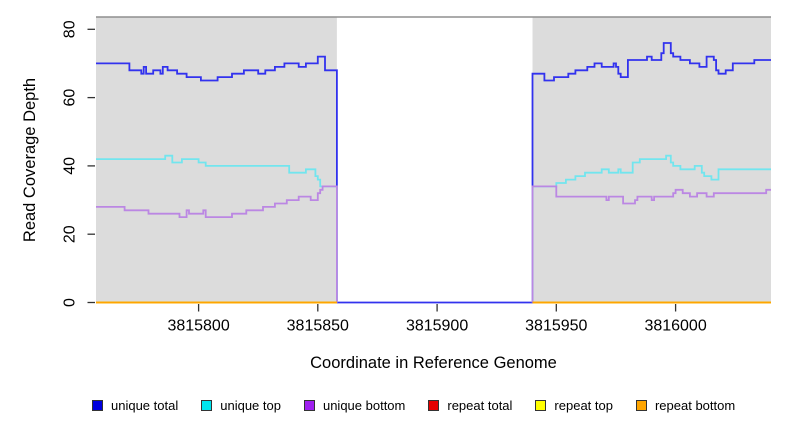 This screenshot has width=792, height=432. I want to click on legend-item: repeat top, so click(574, 405).